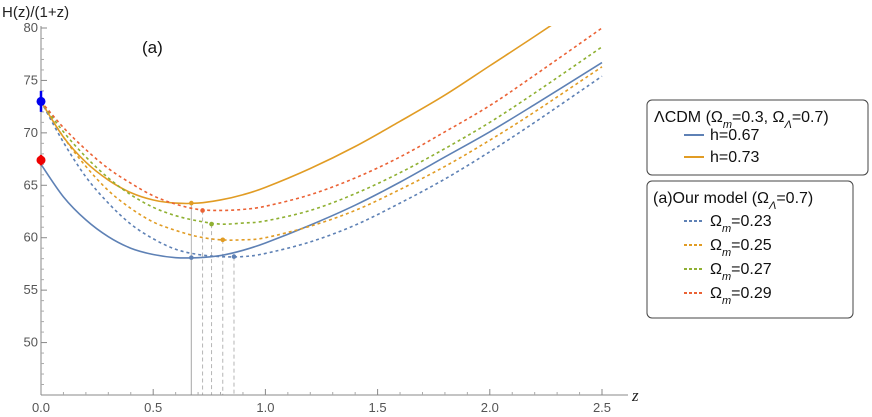 The image size is (872, 417). I want to click on legend-model-label-1: Ωm=0.25, so click(741, 248).